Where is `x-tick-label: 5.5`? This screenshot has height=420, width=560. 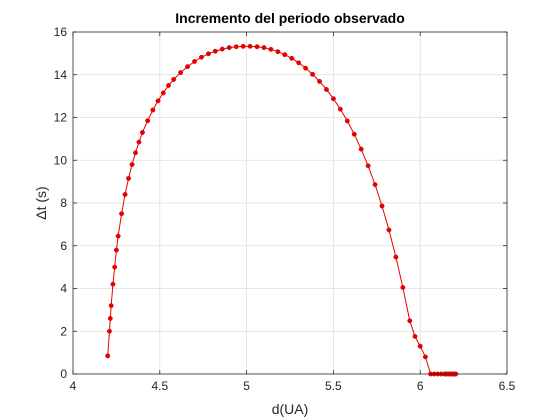
x-tick-label: 5.5 is located at coordinates (333, 386).